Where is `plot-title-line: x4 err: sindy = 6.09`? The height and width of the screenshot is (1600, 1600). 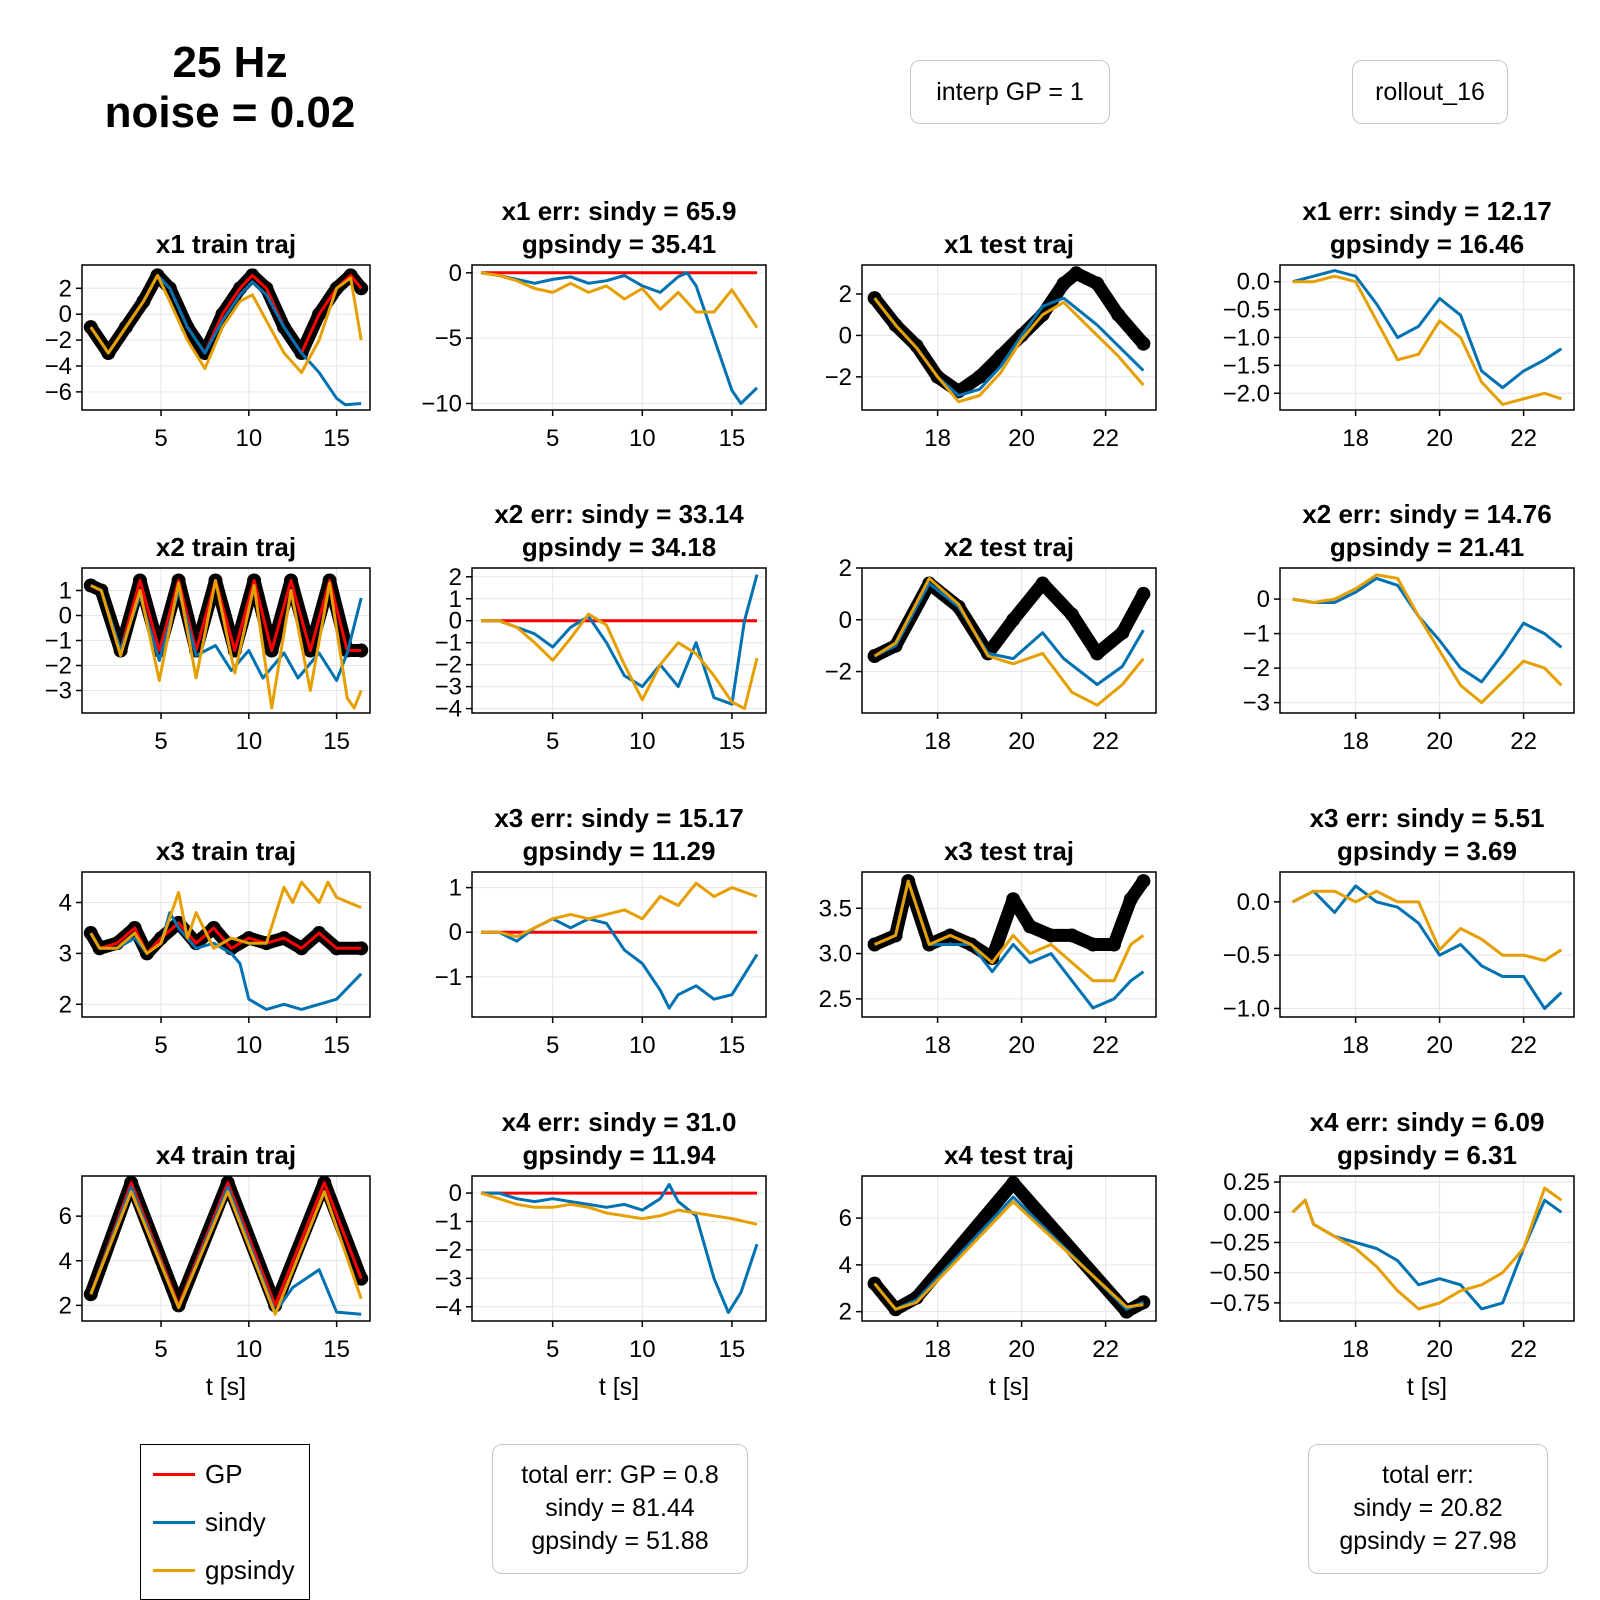 plot-title-line: x4 err: sindy = 6.09 is located at coordinates (1427, 1122).